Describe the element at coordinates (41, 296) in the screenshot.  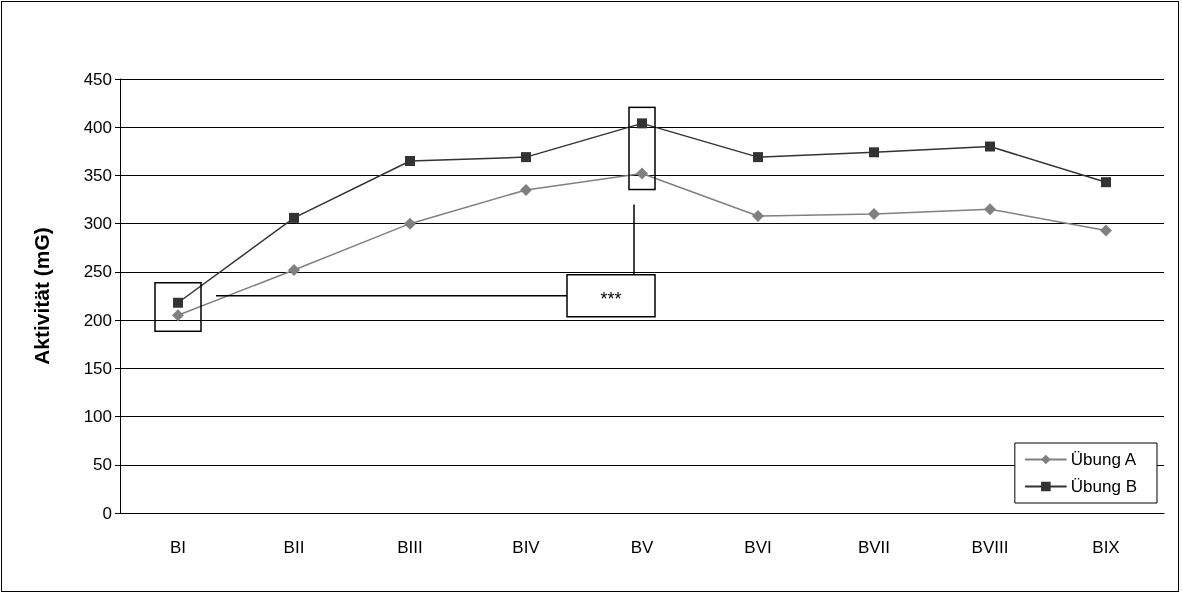
I see `y-axis-title: Aktivität (mG)` at that location.